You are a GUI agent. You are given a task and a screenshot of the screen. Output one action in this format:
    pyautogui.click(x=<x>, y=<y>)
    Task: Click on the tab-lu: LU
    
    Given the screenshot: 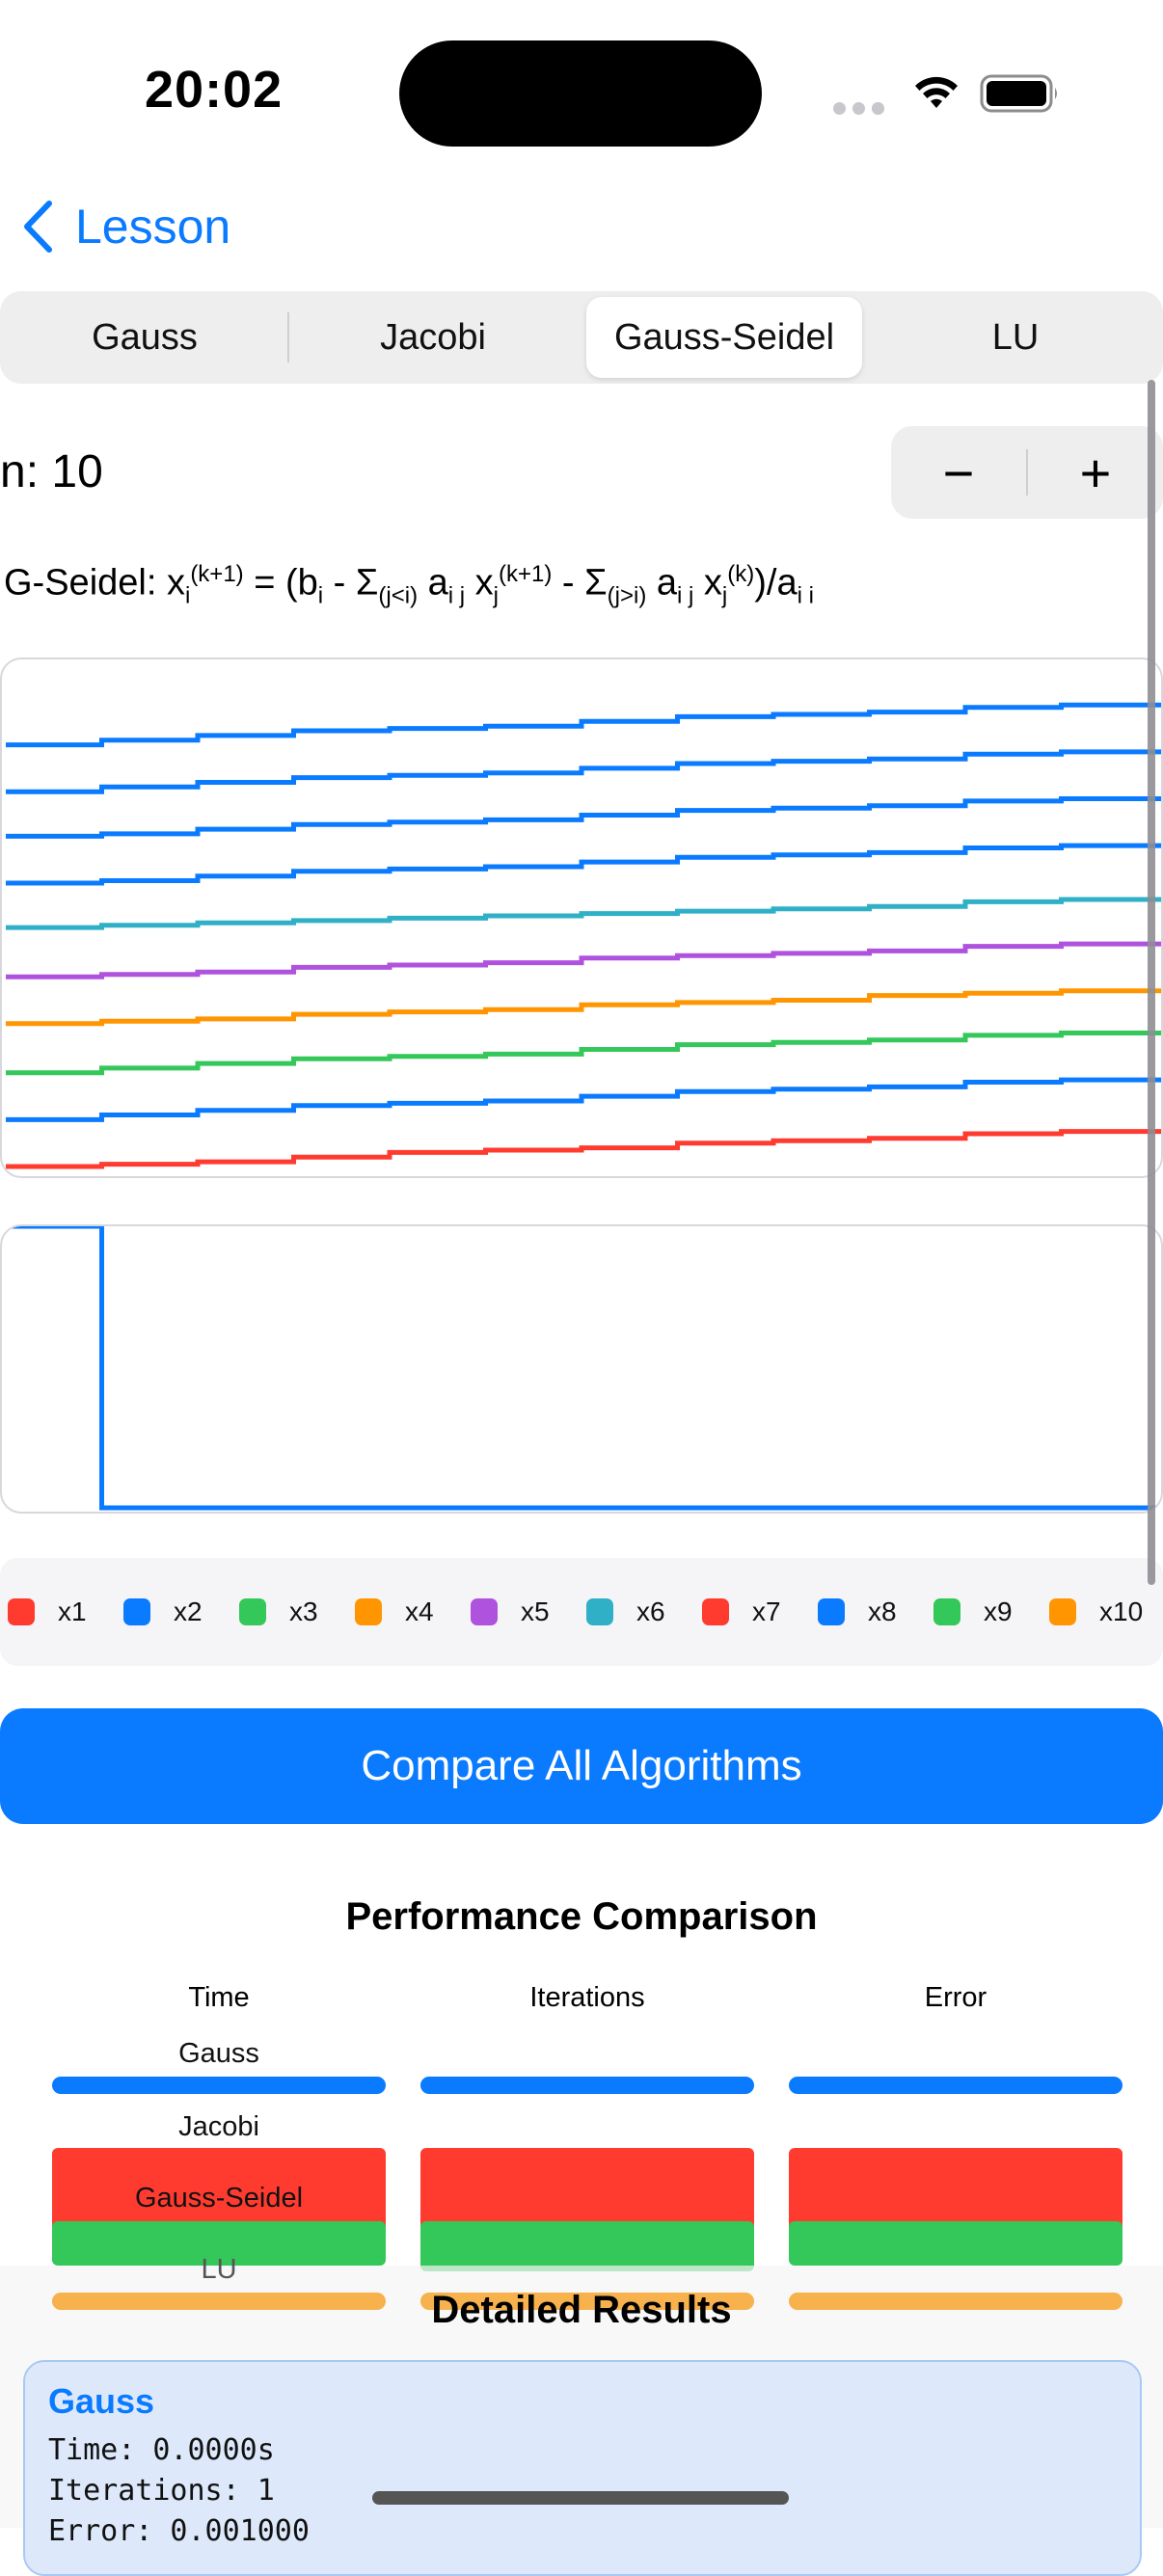 What is the action you would take?
    pyautogui.click(x=1016, y=337)
    